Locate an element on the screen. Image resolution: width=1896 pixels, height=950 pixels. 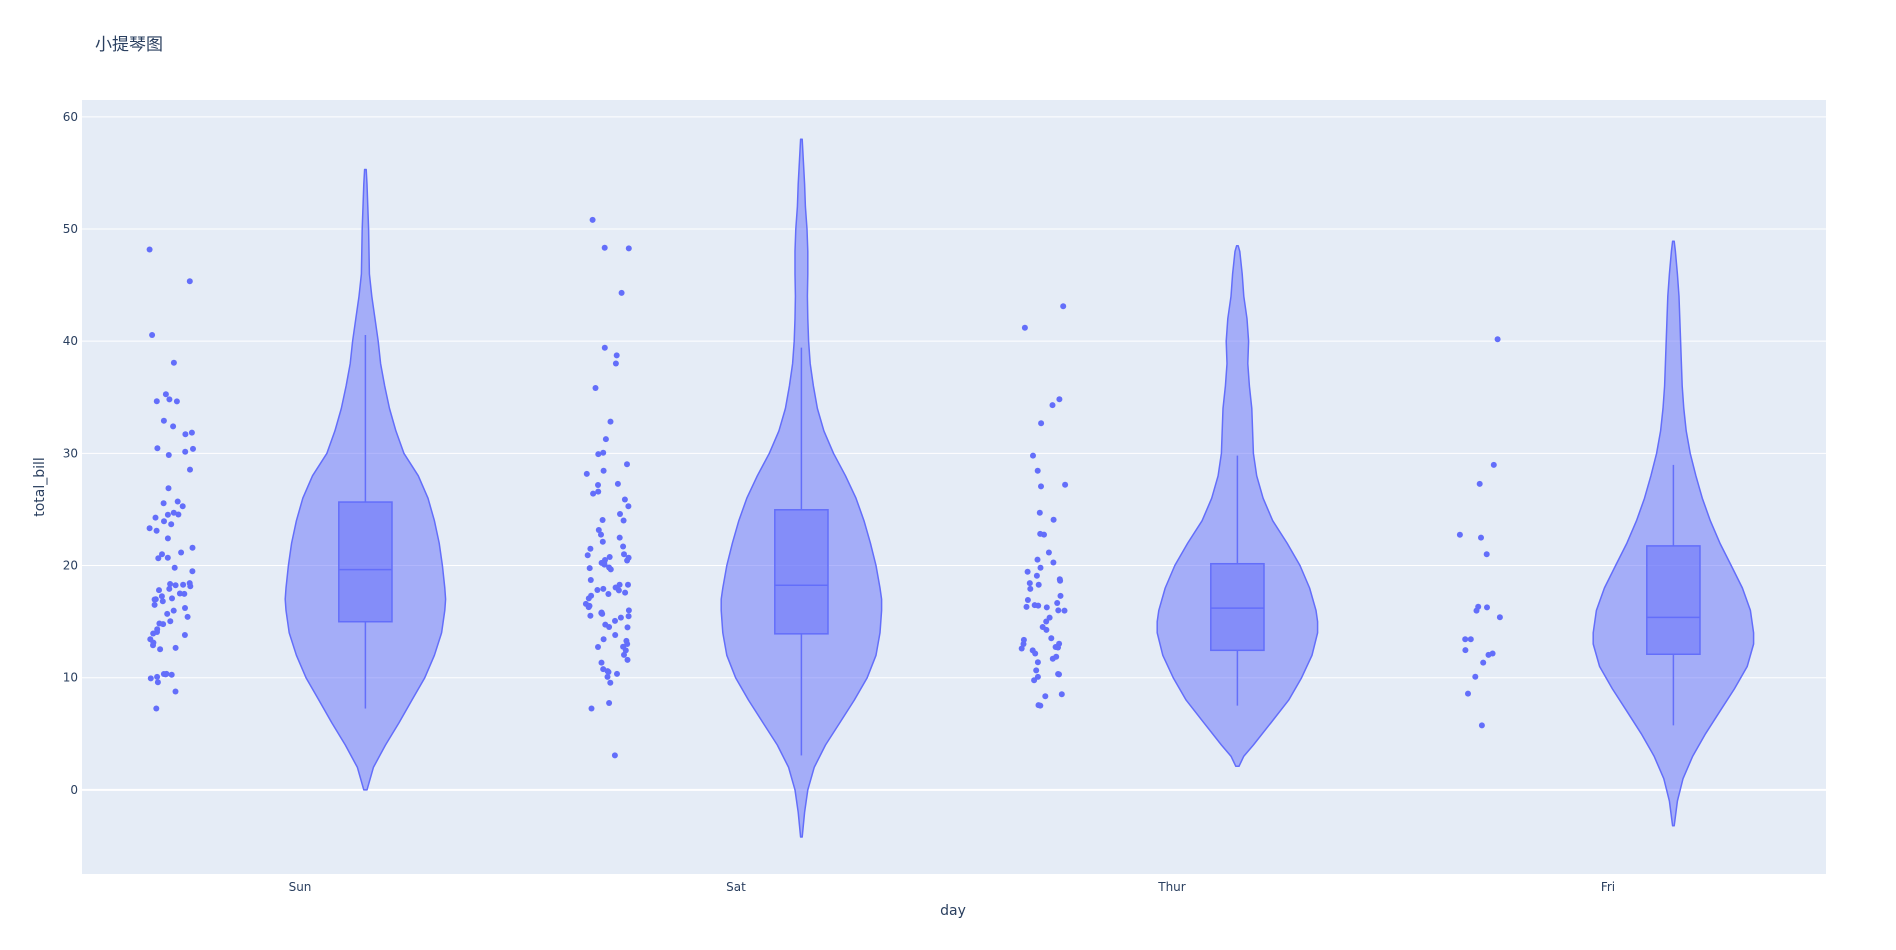
box is located at coordinates (1237, 607).